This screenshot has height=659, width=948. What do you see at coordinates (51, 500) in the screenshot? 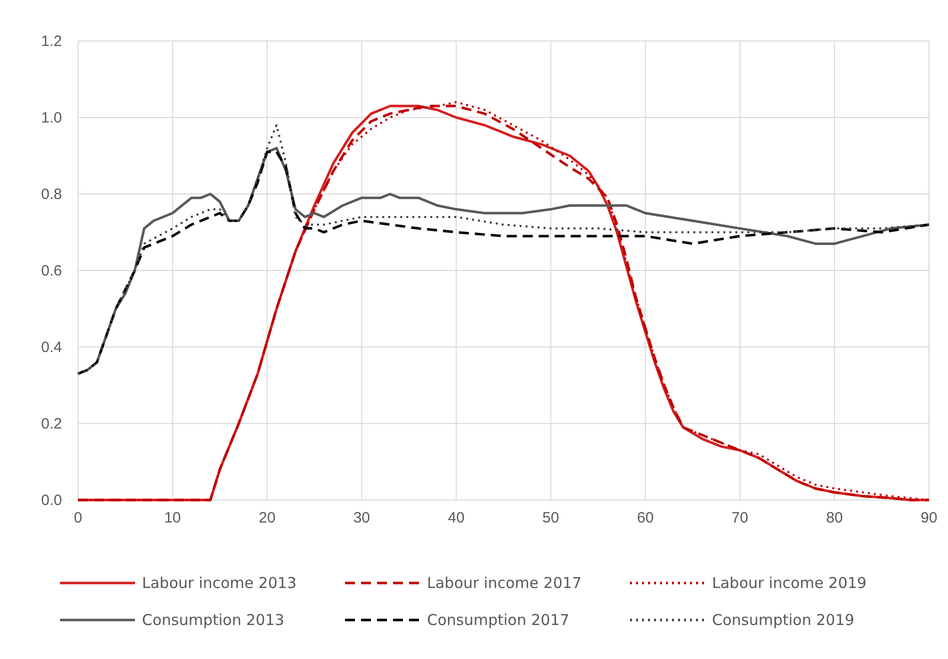
I see `y-tick-label: 0.0` at bounding box center [51, 500].